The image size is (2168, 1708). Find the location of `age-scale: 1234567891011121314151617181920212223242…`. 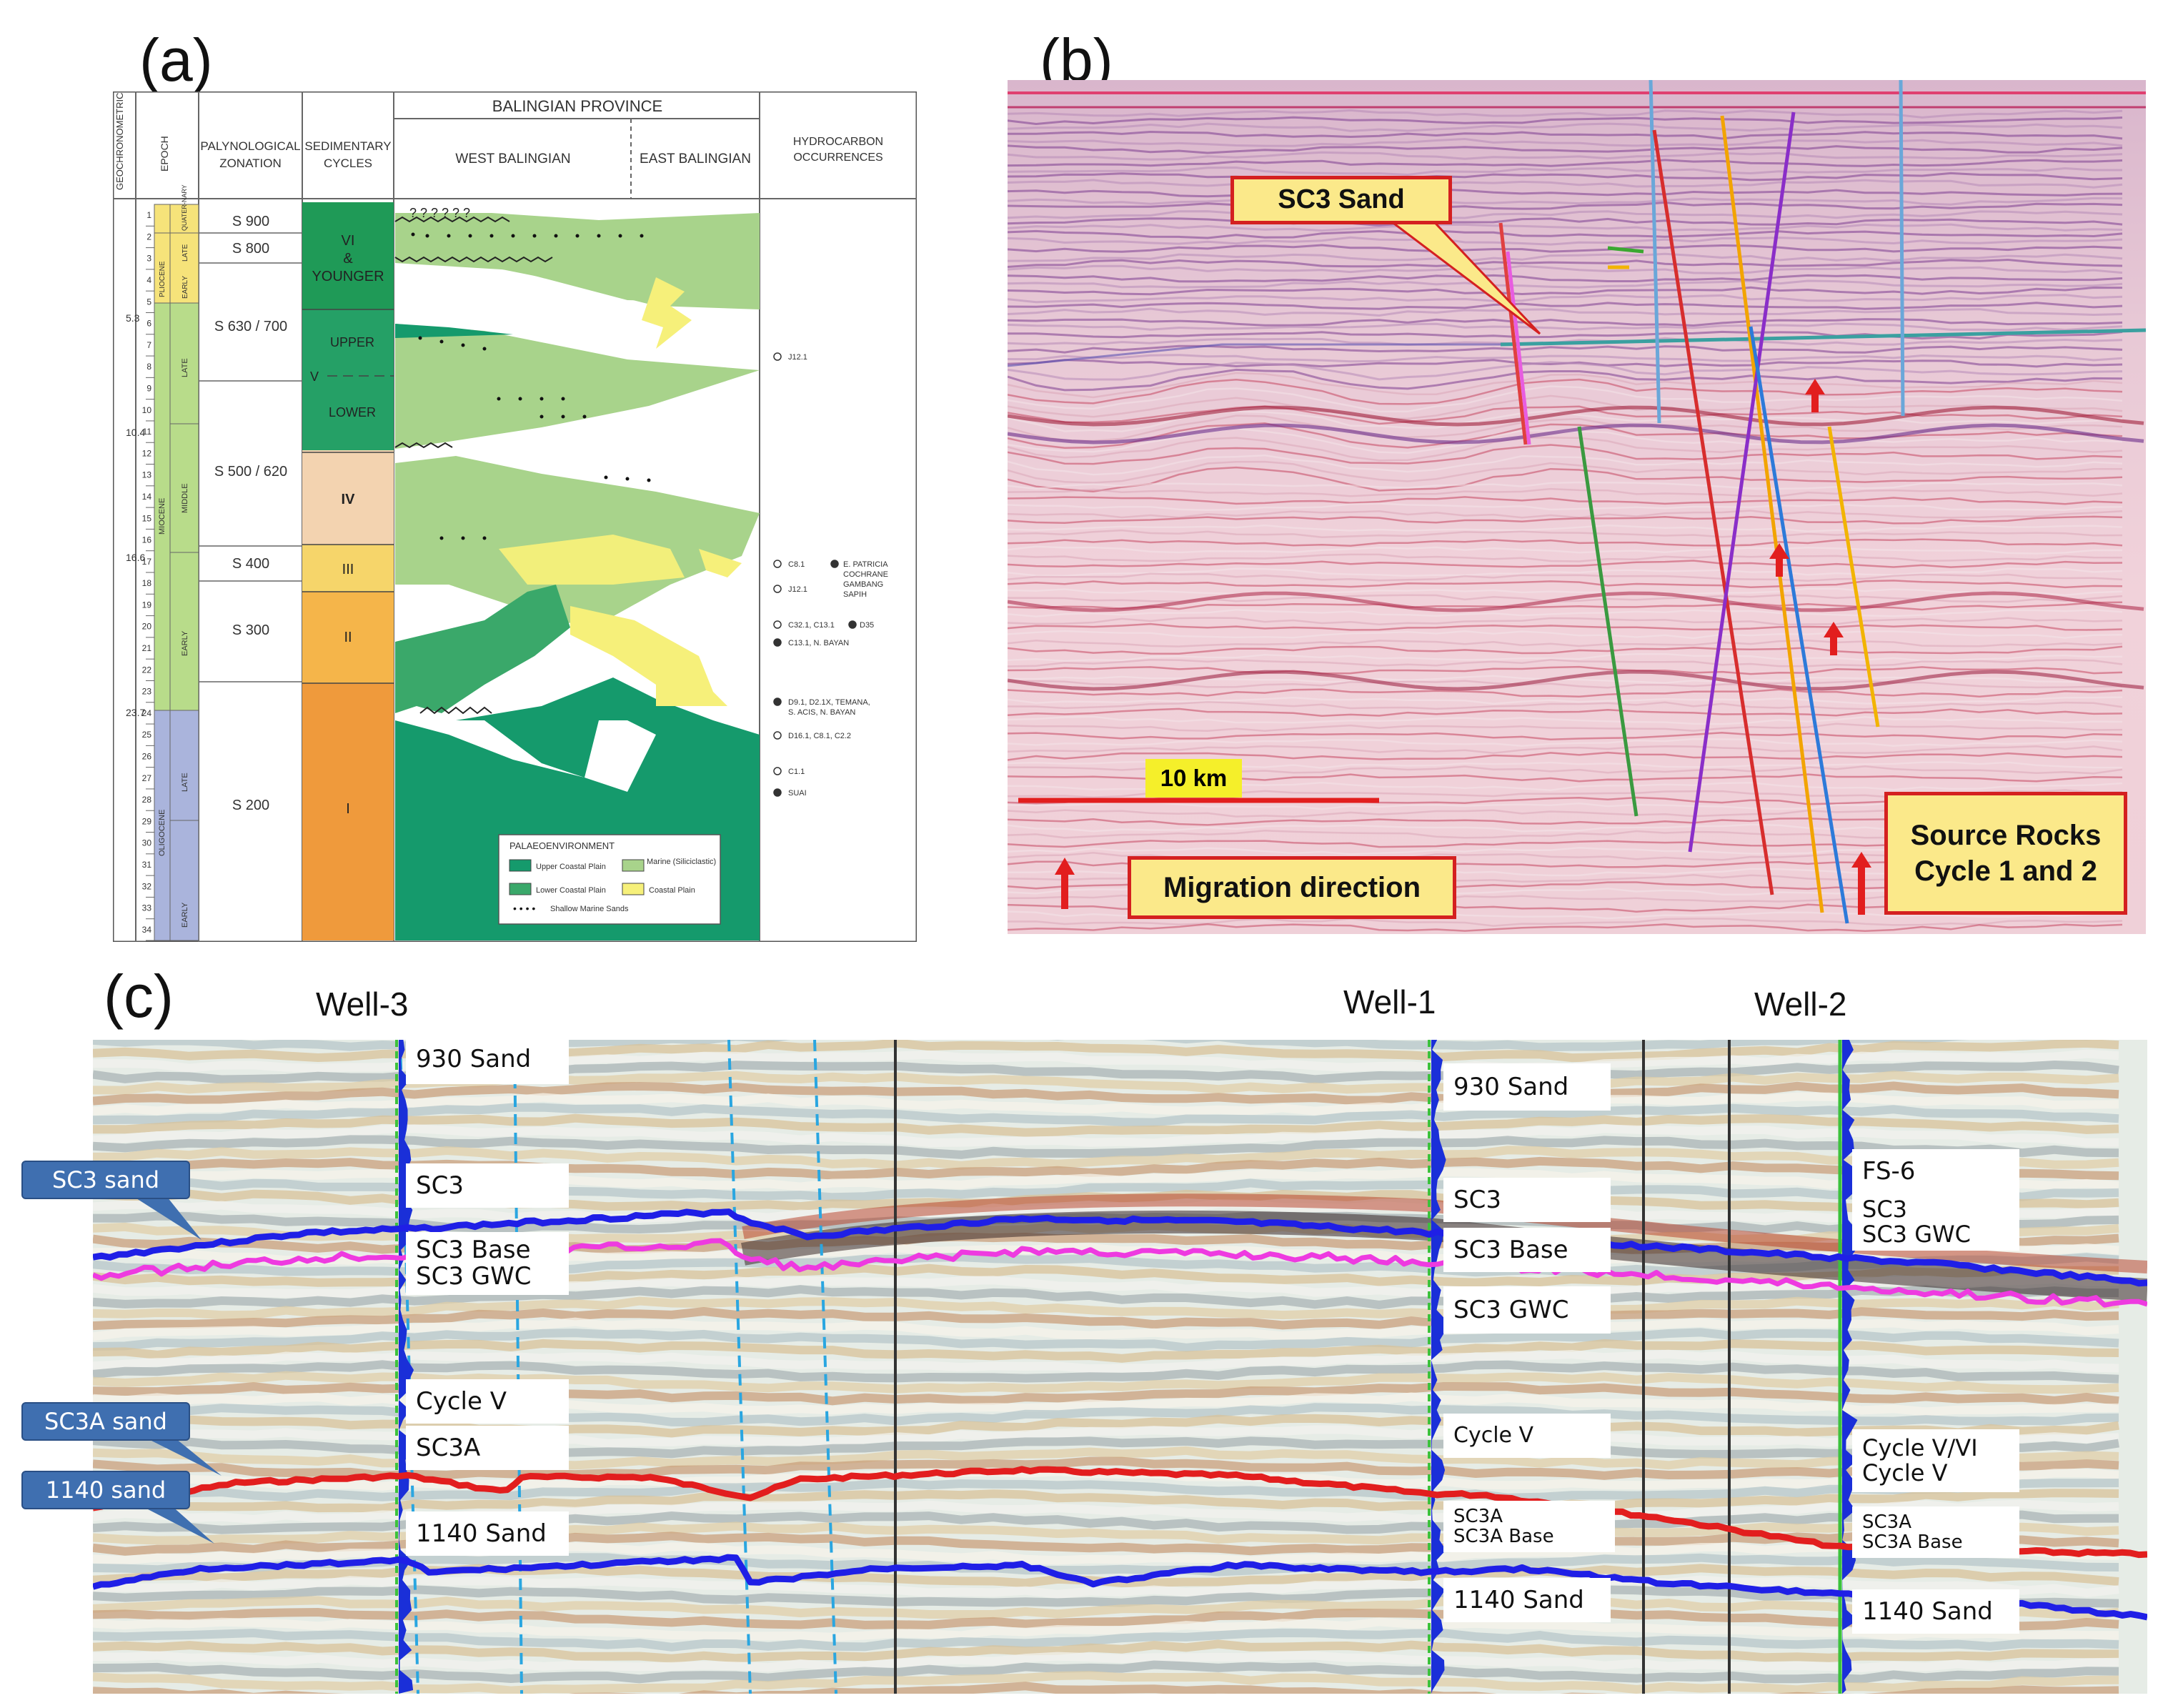

age-scale: 1234567891011121314151617181920212223242… is located at coordinates (148, 576).